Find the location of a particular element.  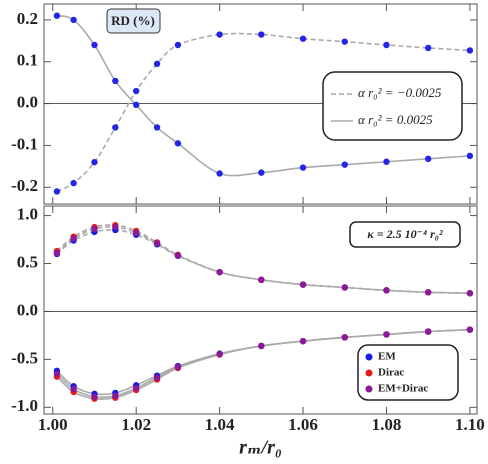

y-tick-label: 0.5 is located at coordinates (27, 261).